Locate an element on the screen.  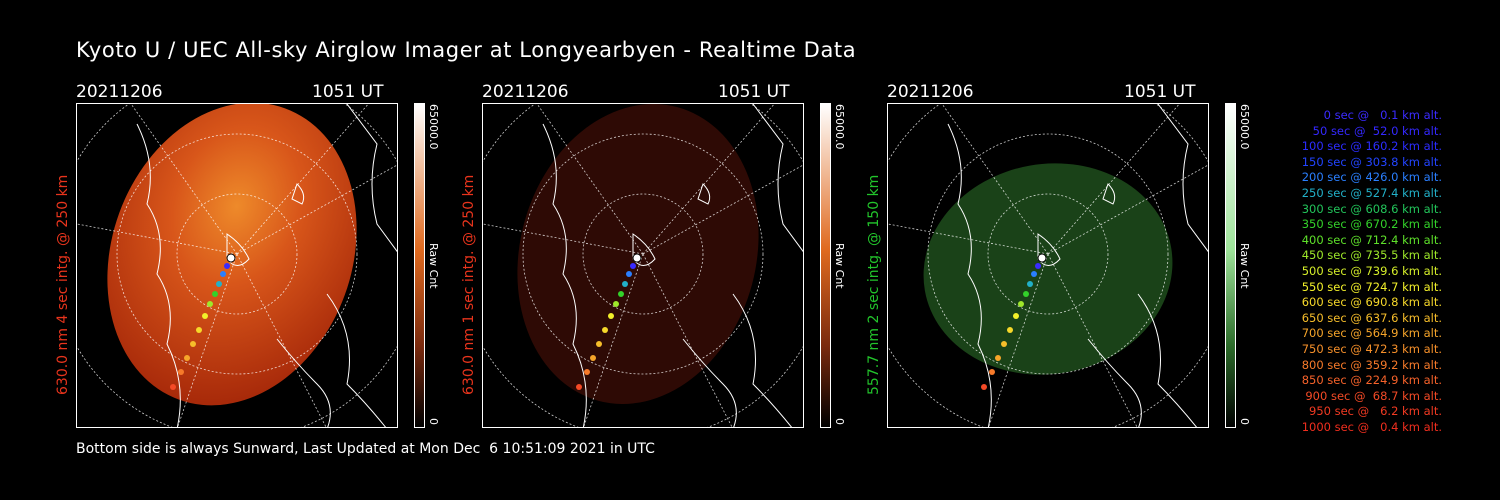
panel-1-colorbar-max: 65000.0 is located at coordinates (433, 127).